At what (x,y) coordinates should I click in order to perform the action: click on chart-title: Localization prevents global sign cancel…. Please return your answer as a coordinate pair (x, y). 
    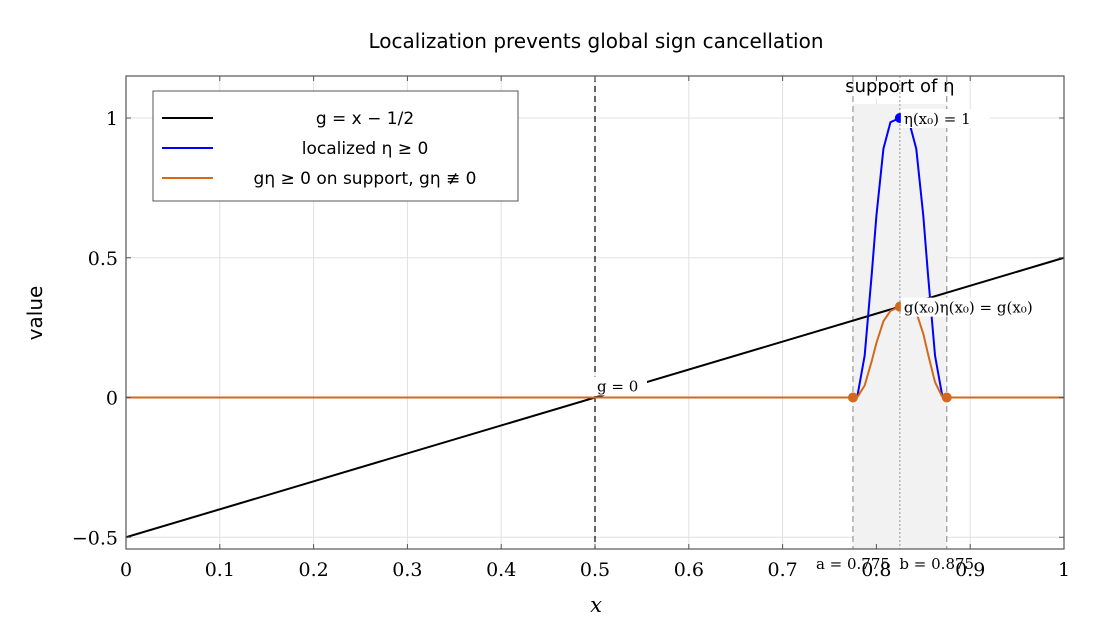
    Looking at the image, I should click on (596, 41).